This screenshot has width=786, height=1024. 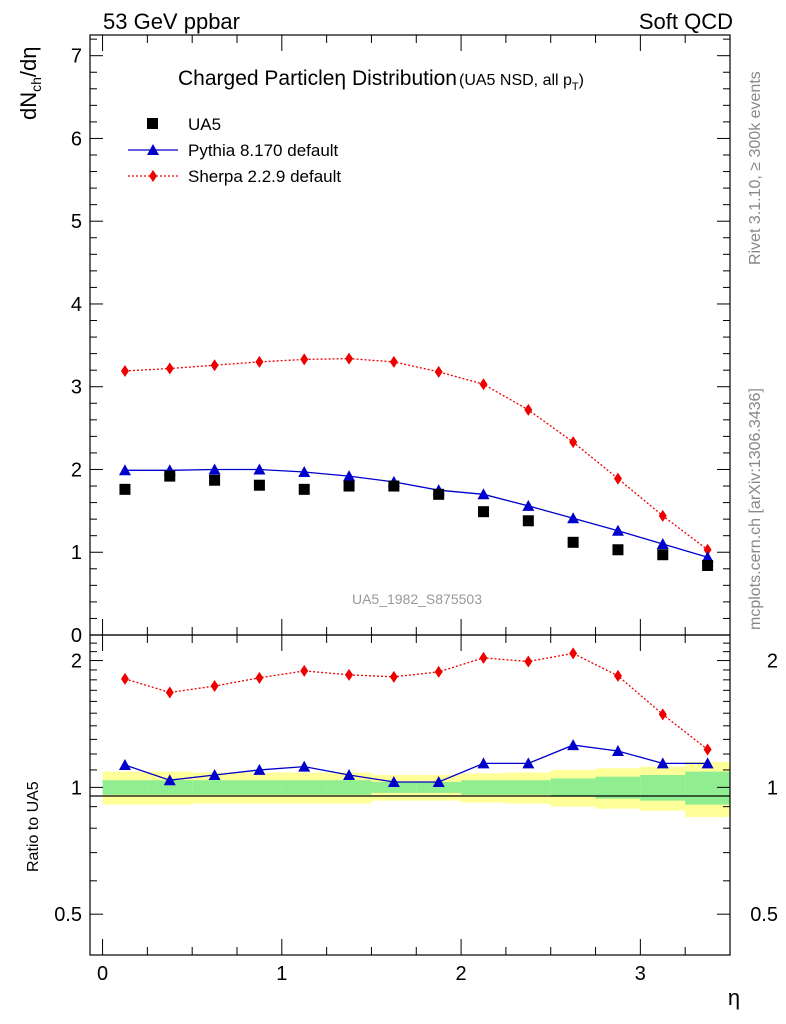 What do you see at coordinates (171, 21) in the screenshot?
I see `process-label: 53 GeV ppbar` at bounding box center [171, 21].